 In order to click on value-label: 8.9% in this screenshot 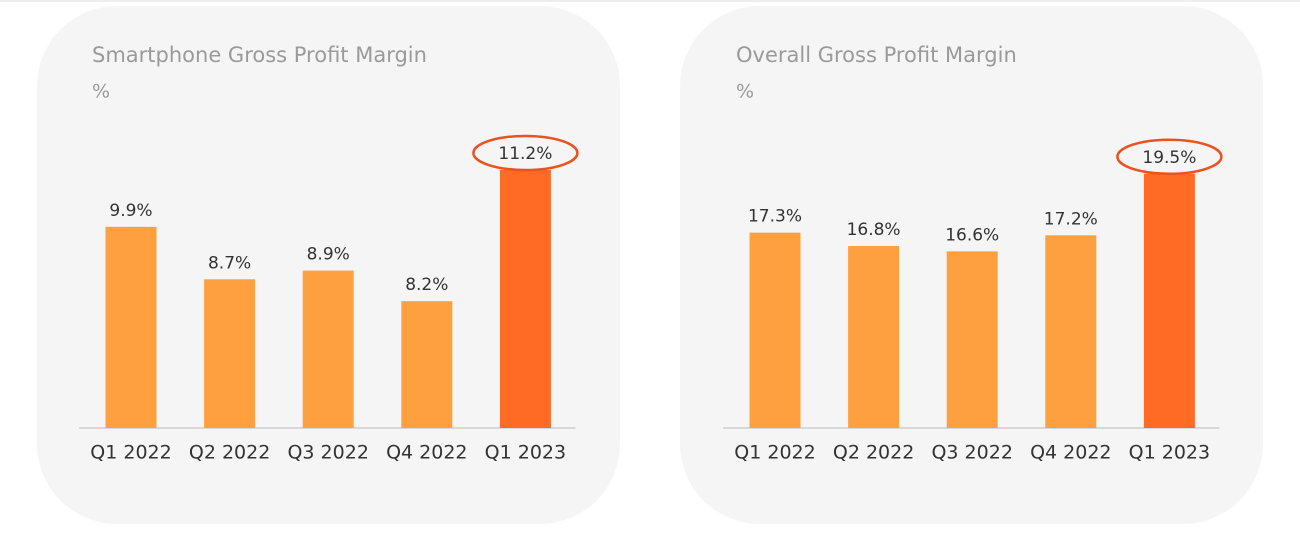, I will do `click(328, 255)`.